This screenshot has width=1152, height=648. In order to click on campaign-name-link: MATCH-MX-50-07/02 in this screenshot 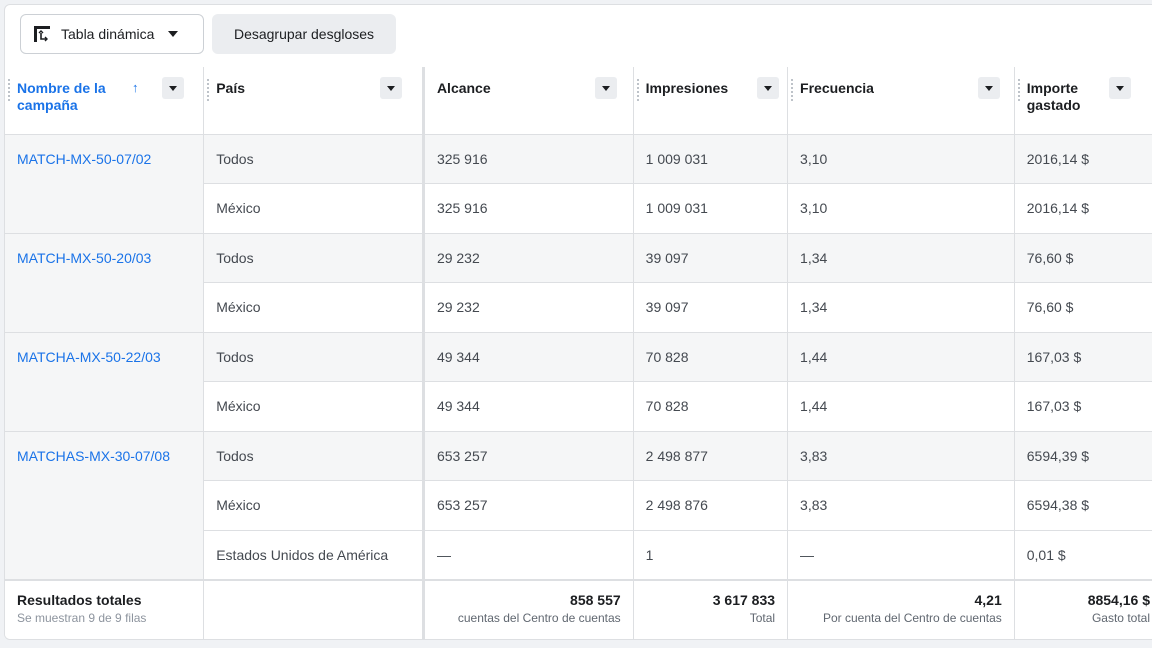, I will do `click(84, 159)`.